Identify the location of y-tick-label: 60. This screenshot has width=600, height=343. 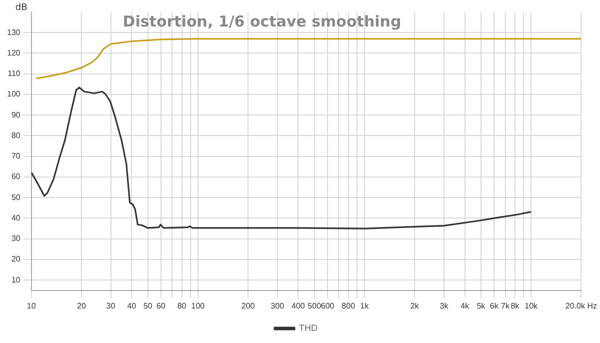
(16, 177).